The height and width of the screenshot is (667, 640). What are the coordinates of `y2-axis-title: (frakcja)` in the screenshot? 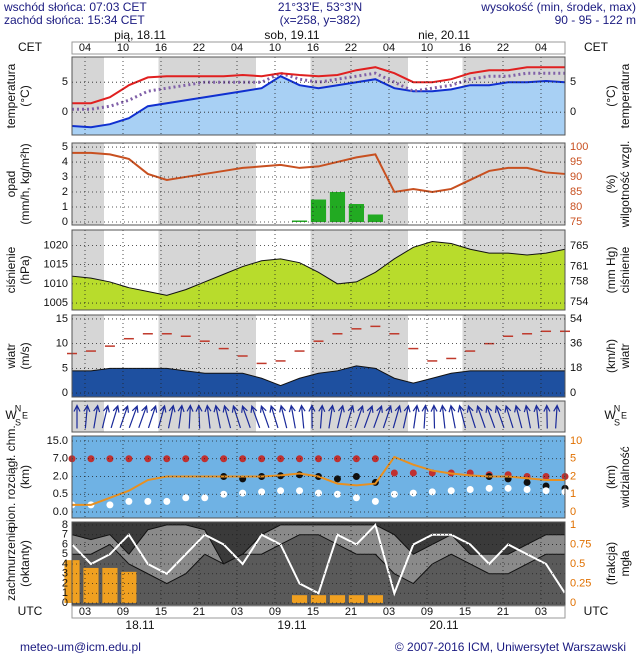 It's located at (611, 563).